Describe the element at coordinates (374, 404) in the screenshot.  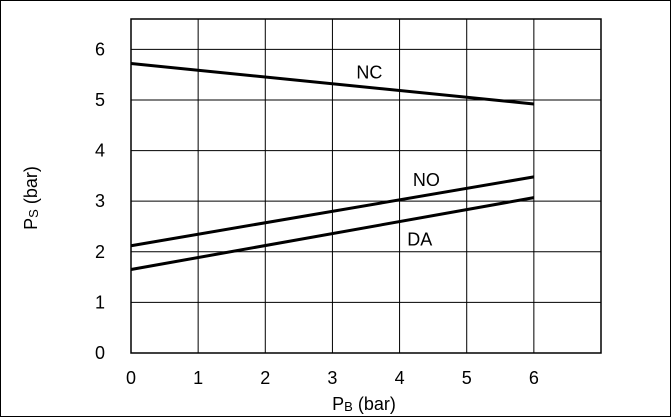
I see `x-axis-label-unit: (bar)` at that location.